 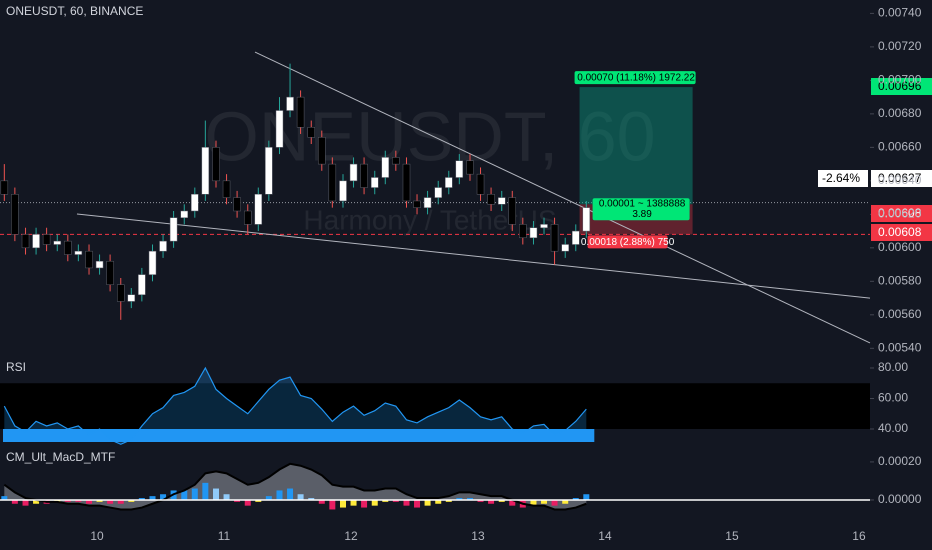 I want to click on y-tick-label: 0.00020, so click(x=900, y=461).